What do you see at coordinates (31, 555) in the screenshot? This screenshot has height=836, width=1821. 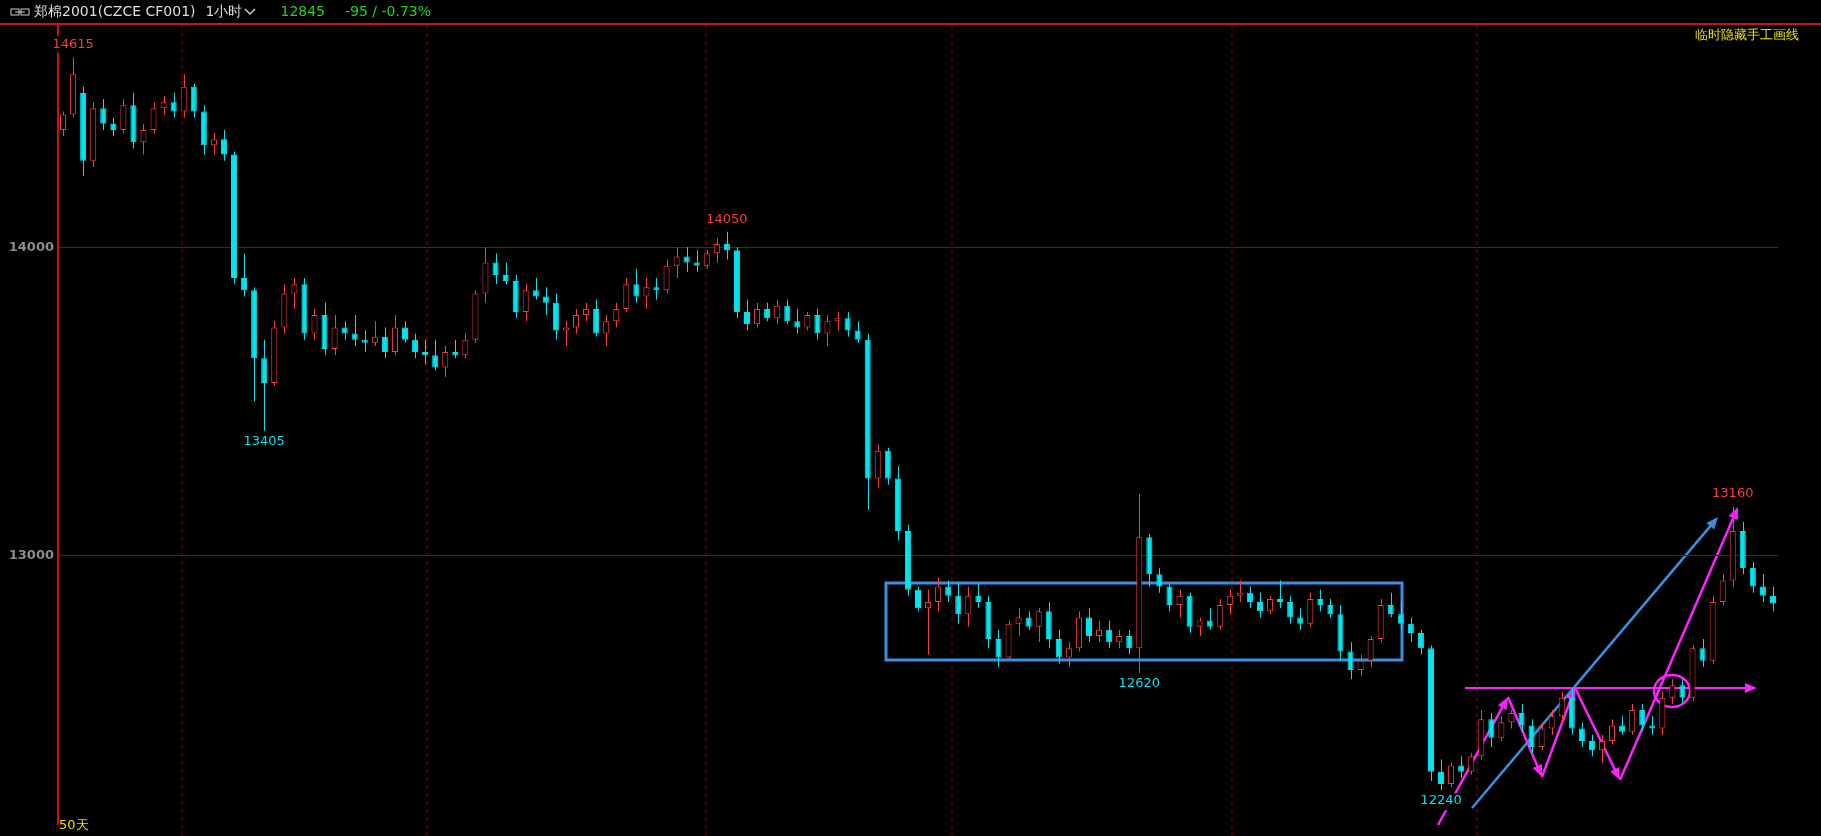 I see `y-tick-label: 13000` at bounding box center [31, 555].